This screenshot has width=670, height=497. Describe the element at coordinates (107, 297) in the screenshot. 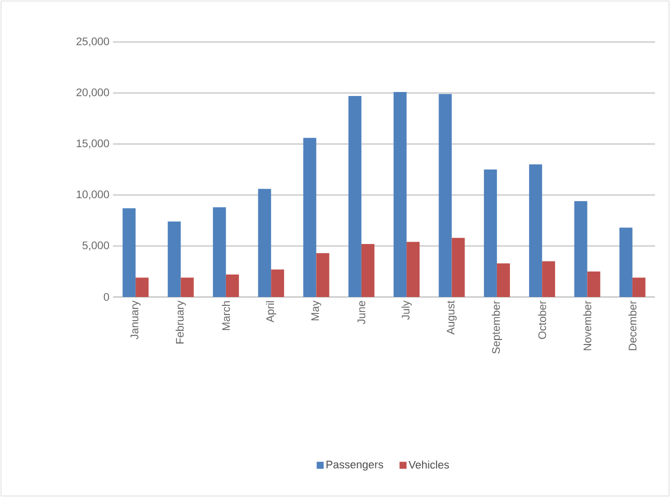

I see `y-tick-label: 0` at that location.